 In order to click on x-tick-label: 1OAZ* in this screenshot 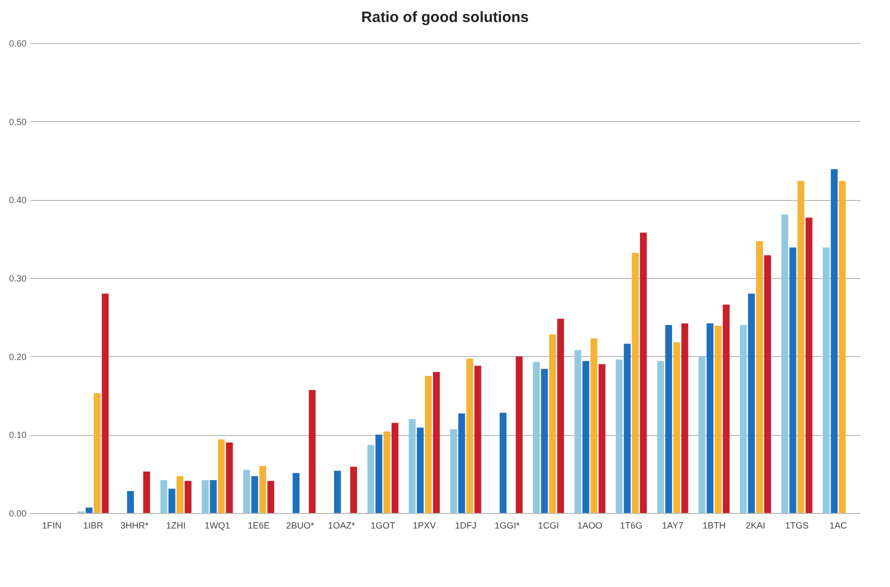, I will do `click(342, 525)`.